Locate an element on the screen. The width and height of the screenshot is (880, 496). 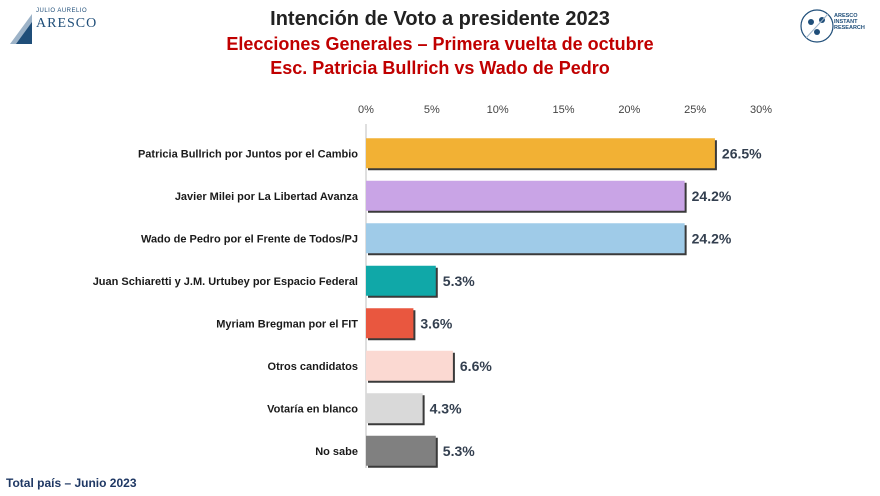
data-label: 26.5% is located at coordinates (742, 153).